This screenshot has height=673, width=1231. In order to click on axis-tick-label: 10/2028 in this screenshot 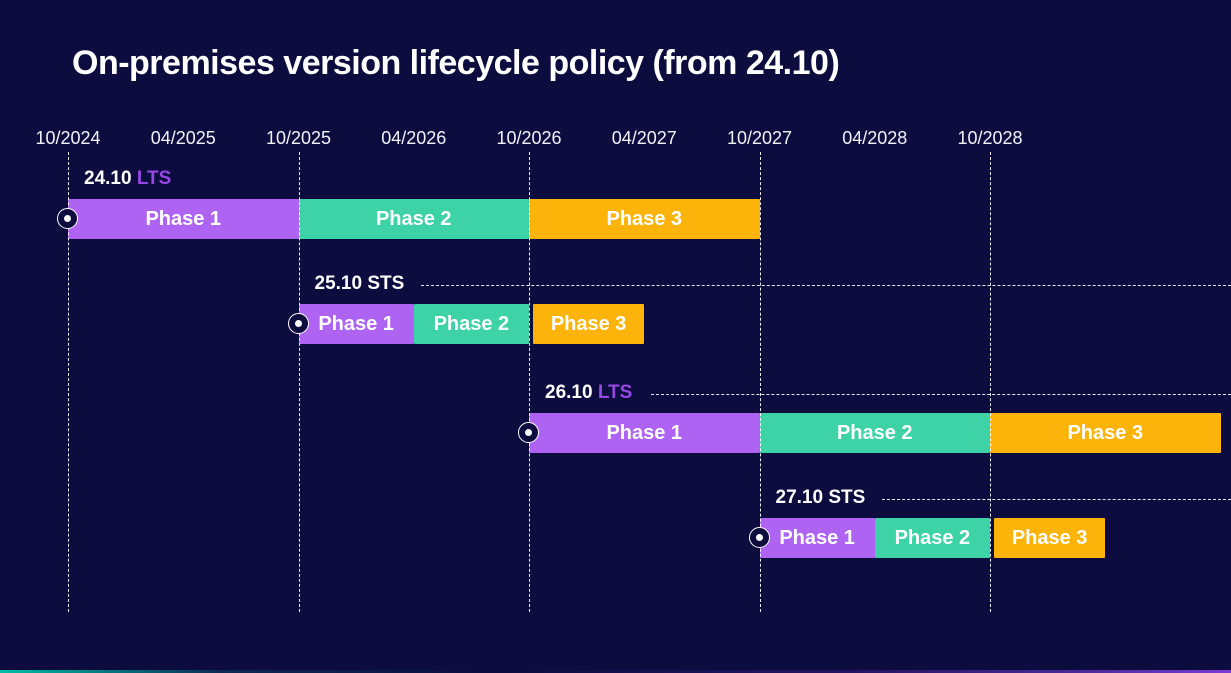, I will do `click(990, 138)`.